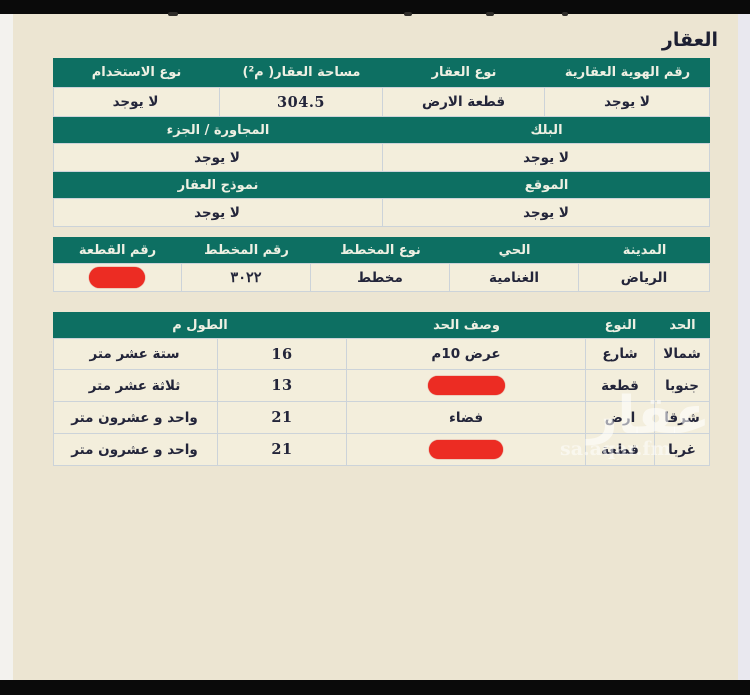  I want to click on property-info-value-row: لا يوجد قطعة الارض 304.5 لا يوجد, so click(381, 102).